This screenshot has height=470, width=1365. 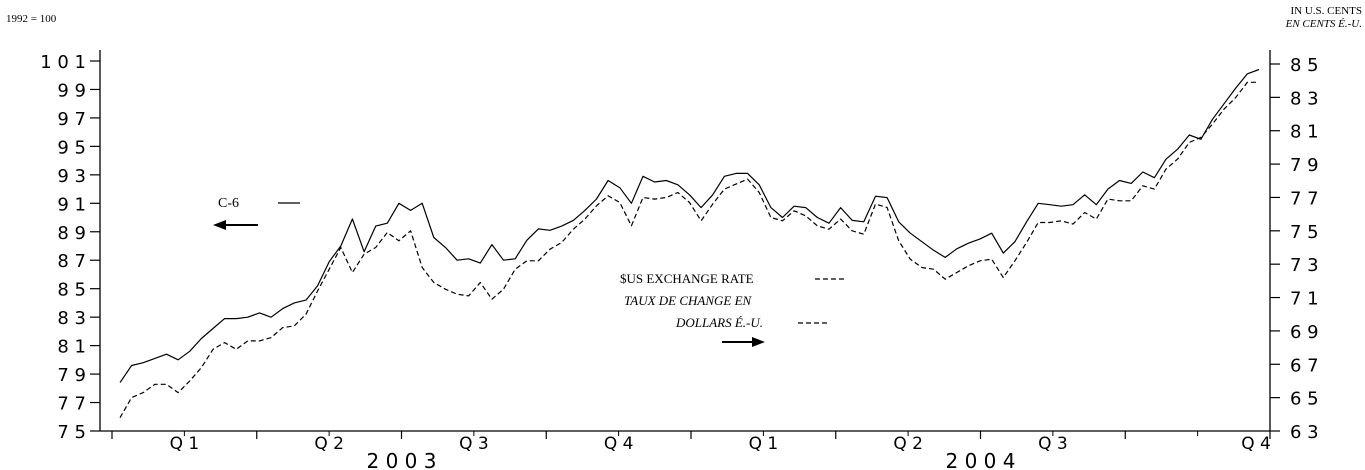 What do you see at coordinates (1294, 249) in the screenshot?
I see `right-axis: 6 3 6 5 6 7 6 9 7 1 7 3 7 5 7 7 7 9 8 1 8 3 8 5` at bounding box center [1294, 249].